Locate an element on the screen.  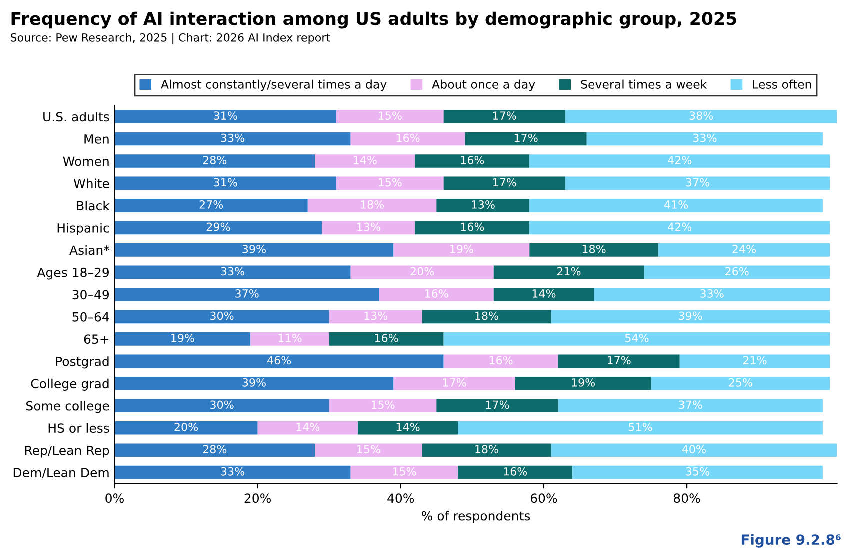
data-label: 39% is located at coordinates (254, 382).